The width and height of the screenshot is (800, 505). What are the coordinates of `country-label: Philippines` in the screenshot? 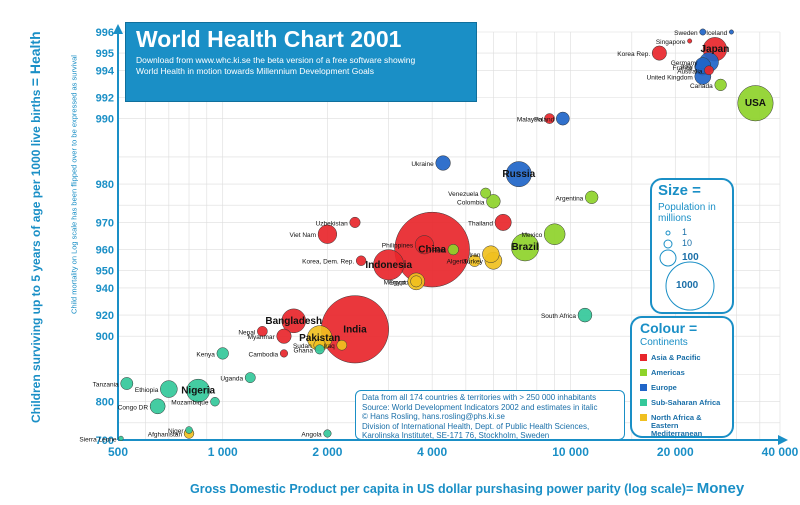 It's located at (398, 246).